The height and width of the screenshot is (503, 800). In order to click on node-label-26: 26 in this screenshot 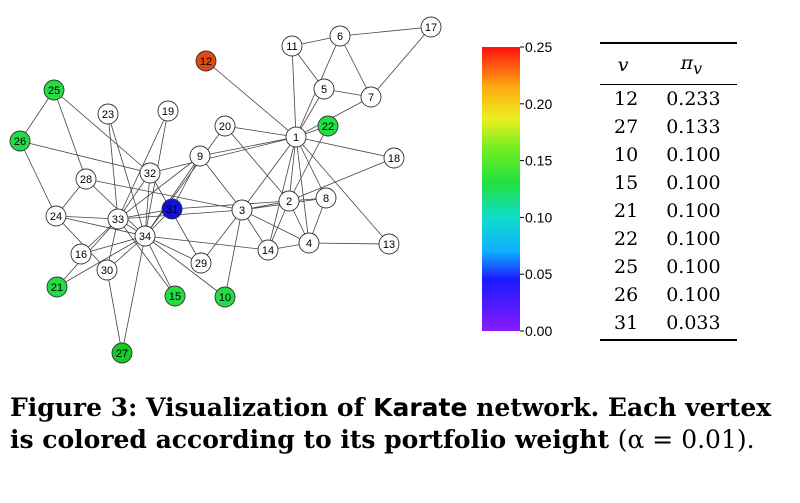, I will do `click(20, 142)`.